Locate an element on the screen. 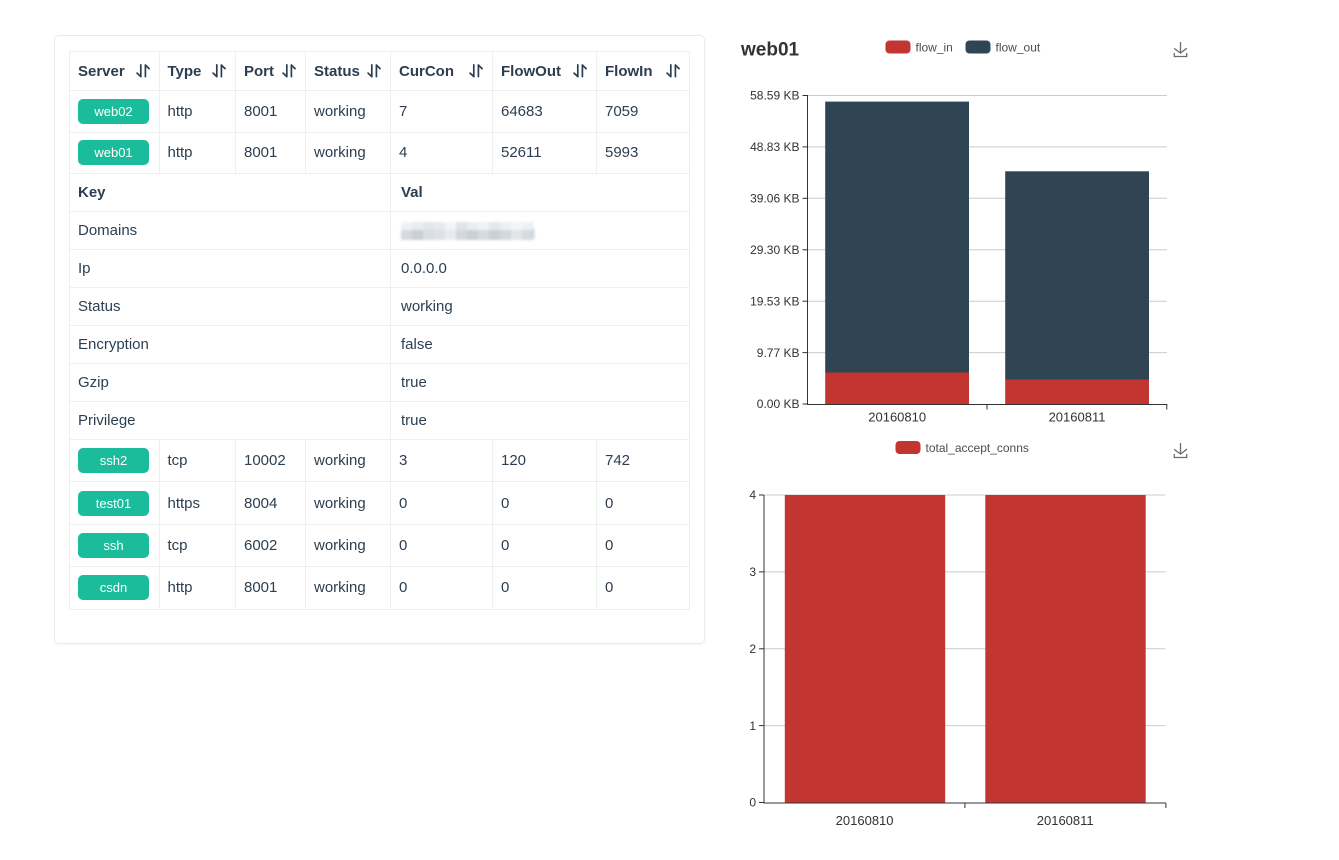 The width and height of the screenshot is (1339, 860). svg-text: flow_out is located at coordinates (1018, 47).